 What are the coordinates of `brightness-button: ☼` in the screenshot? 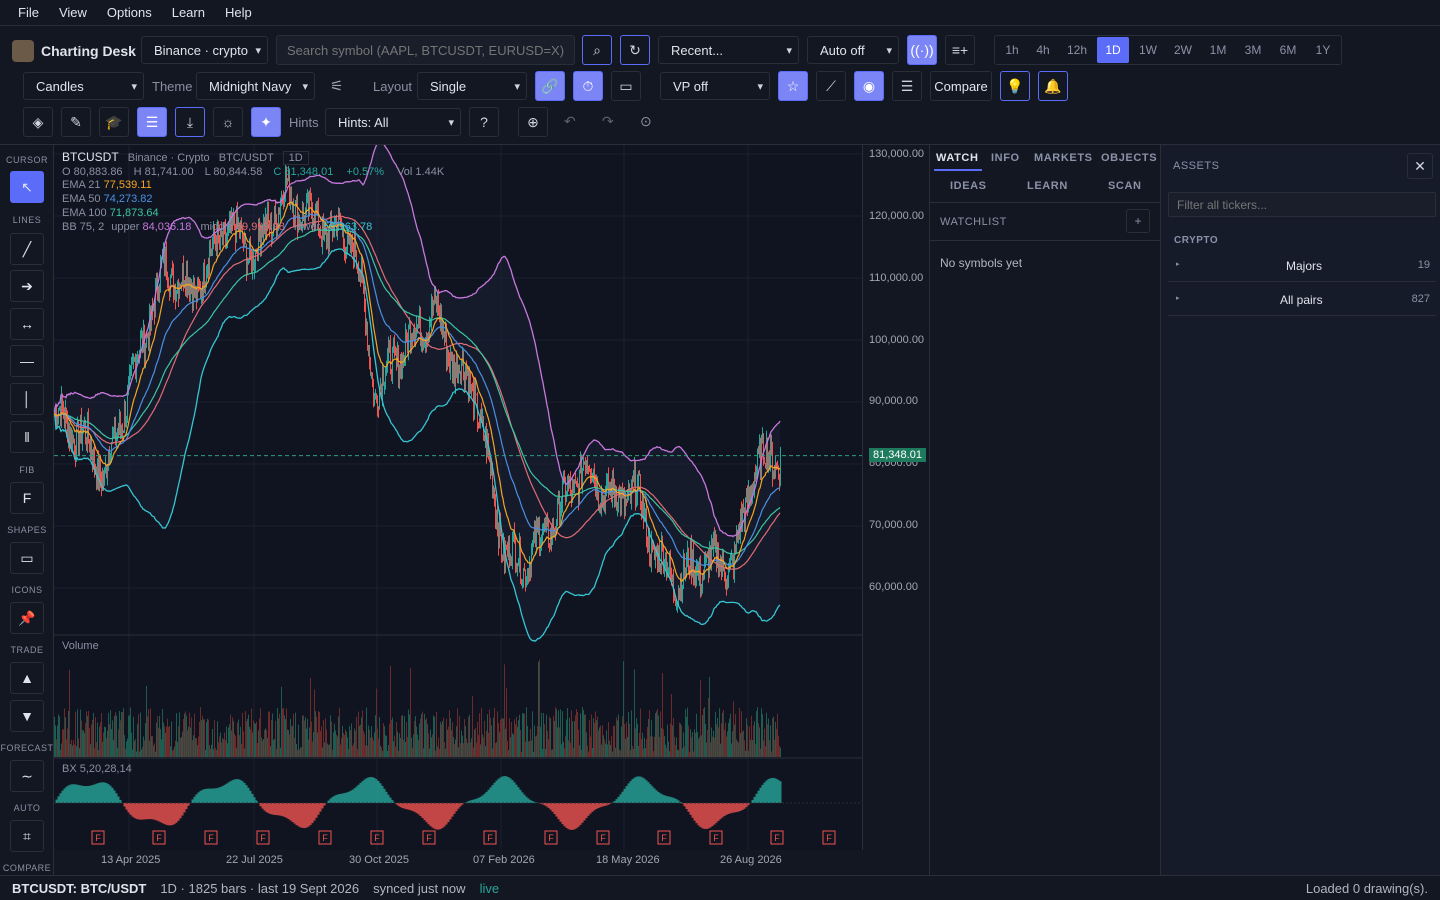 It's located at (228, 122).